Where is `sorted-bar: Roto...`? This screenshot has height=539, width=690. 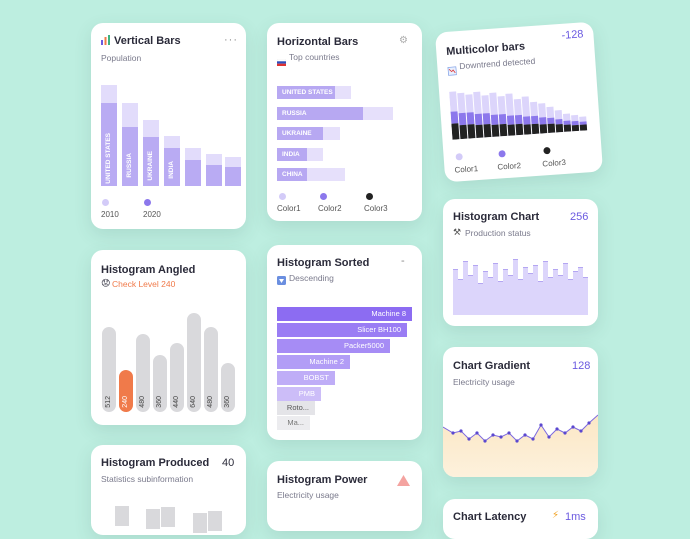
sorted-bar: Roto... is located at coordinates (296, 408).